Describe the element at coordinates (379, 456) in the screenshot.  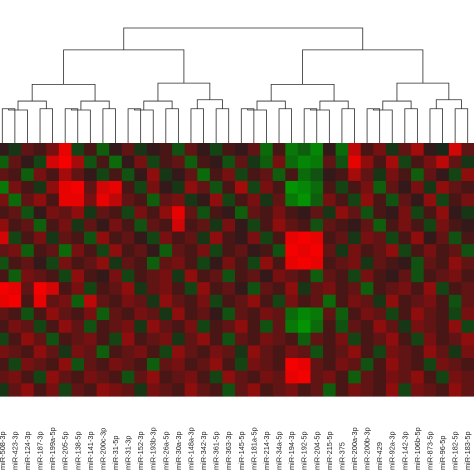
I see `column-tick-label: miR-429` at that location.